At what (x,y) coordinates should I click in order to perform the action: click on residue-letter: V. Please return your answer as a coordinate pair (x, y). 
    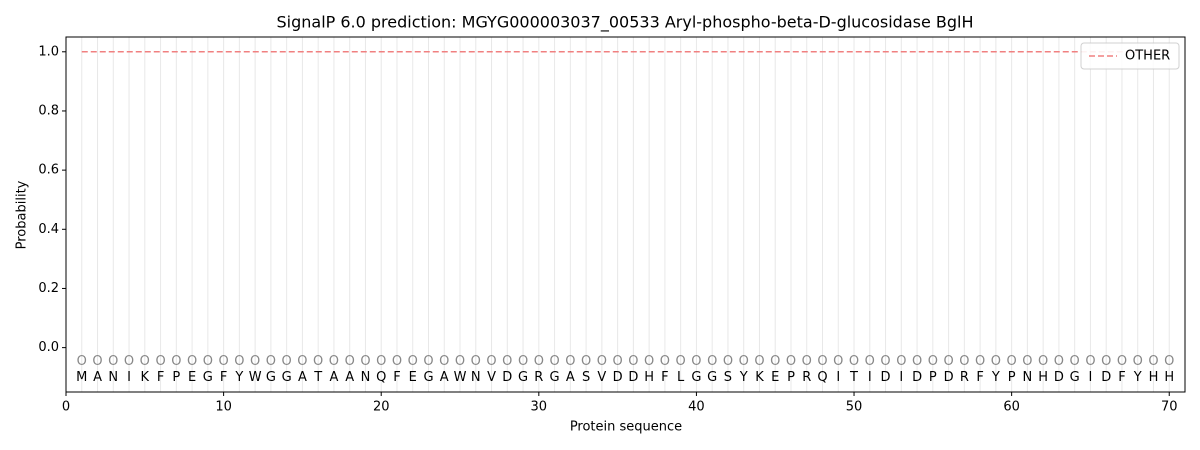
    Looking at the image, I should click on (601, 377).